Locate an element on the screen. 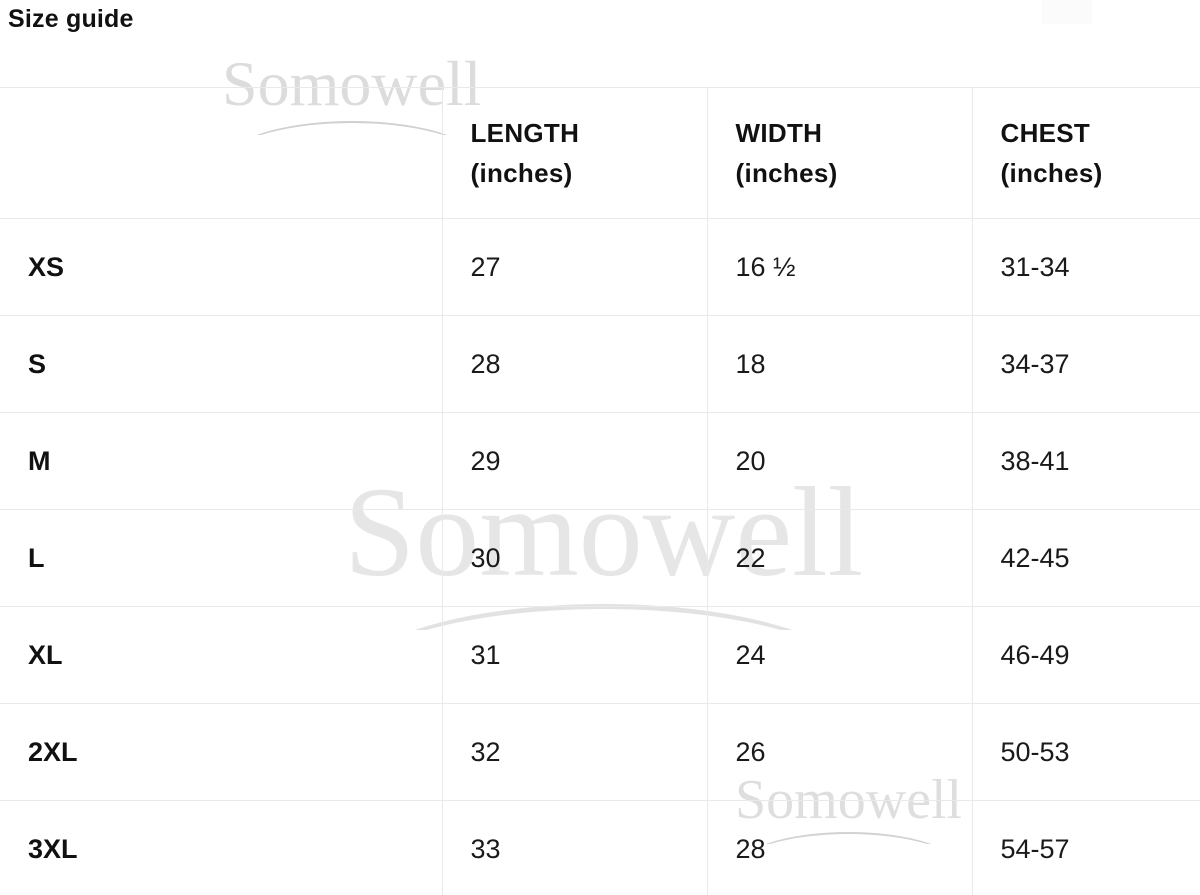 The height and width of the screenshot is (895, 1200). cell-width: 26 is located at coordinates (840, 752).